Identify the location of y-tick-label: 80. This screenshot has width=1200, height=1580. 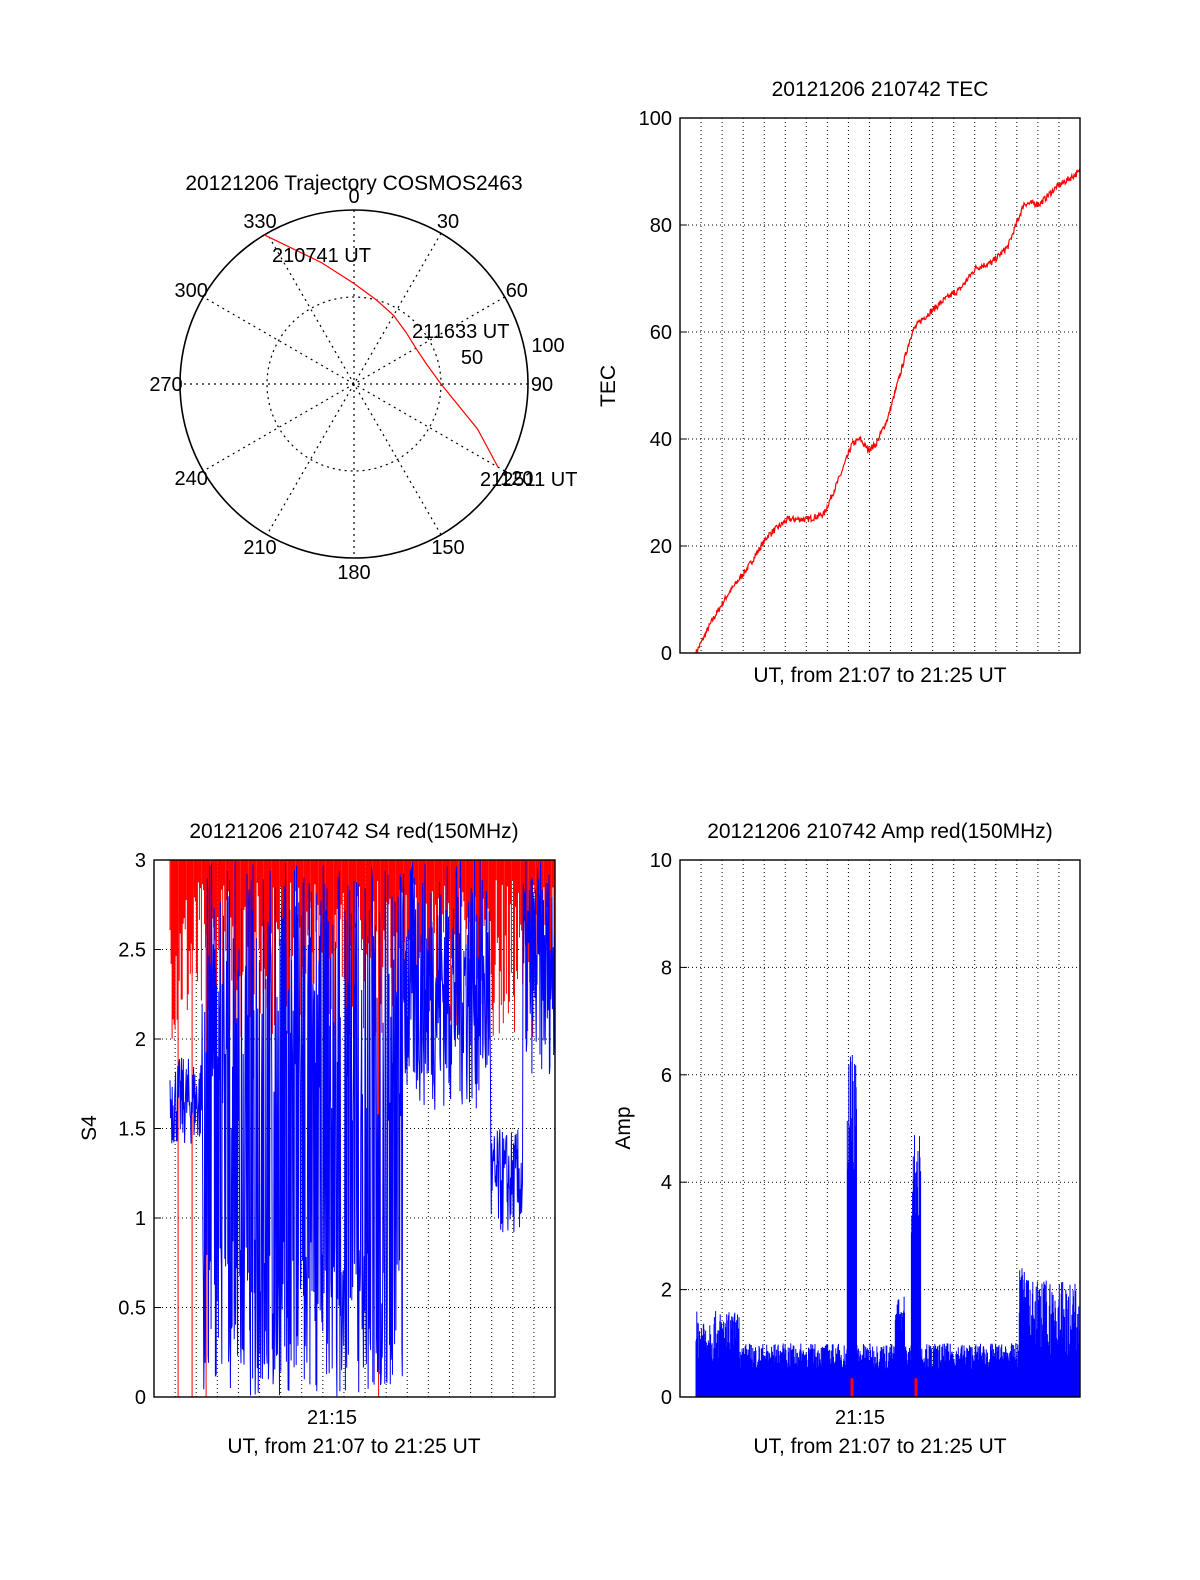
(661, 226).